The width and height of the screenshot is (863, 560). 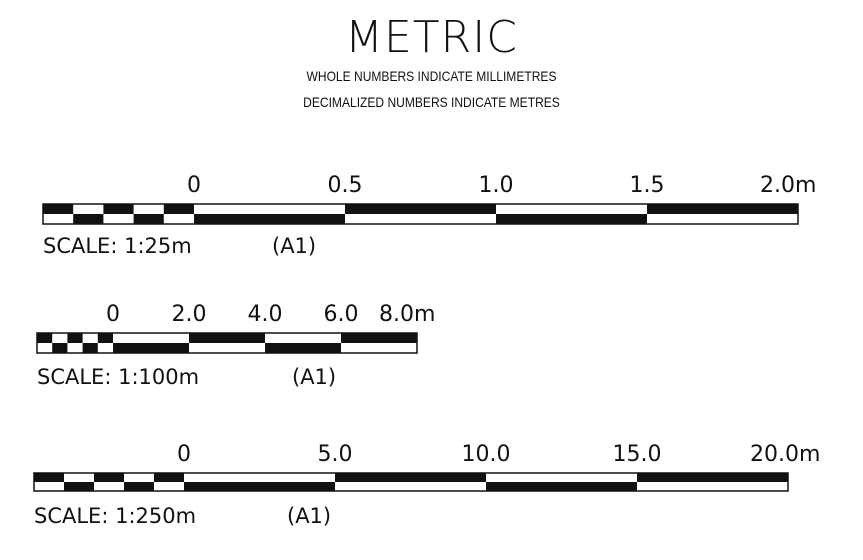 I want to click on scale-tick-label: 2.0, so click(x=189, y=314).